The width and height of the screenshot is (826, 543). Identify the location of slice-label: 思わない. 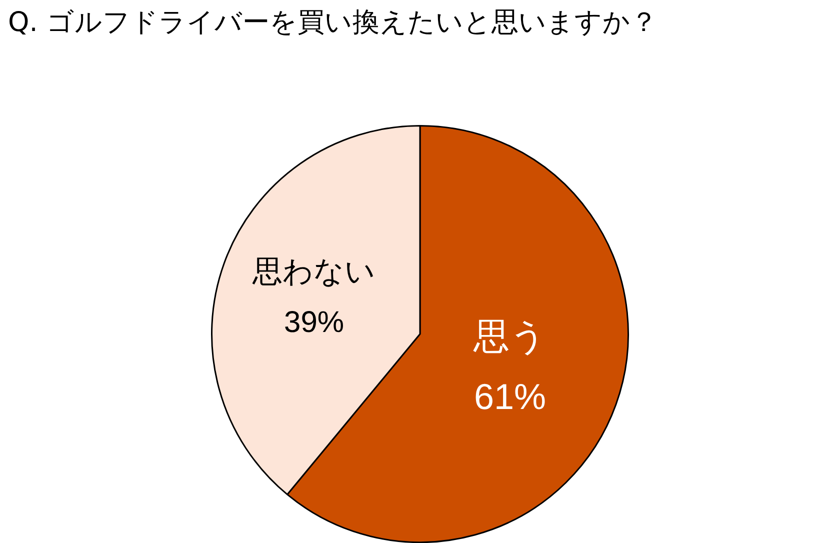
(314, 272).